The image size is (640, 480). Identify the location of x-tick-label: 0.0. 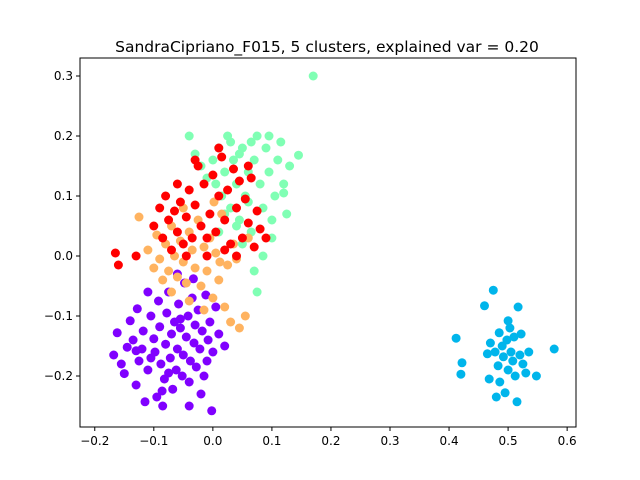
(212, 441).